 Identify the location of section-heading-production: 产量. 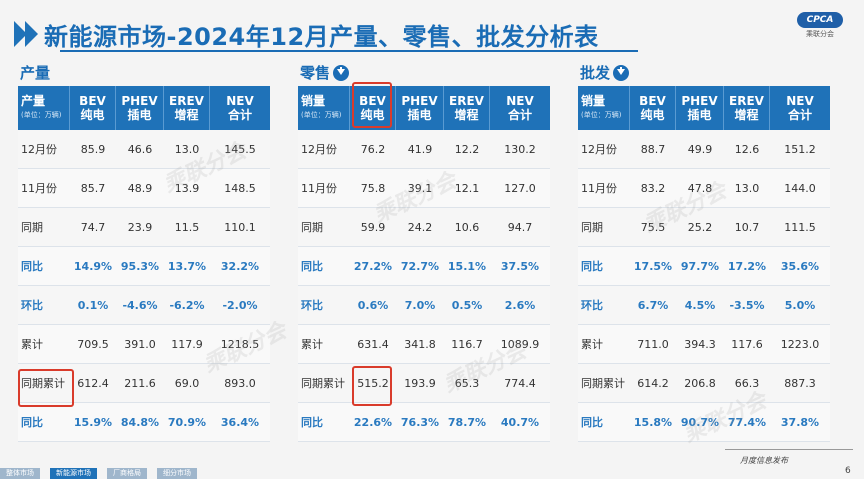
(35, 72).